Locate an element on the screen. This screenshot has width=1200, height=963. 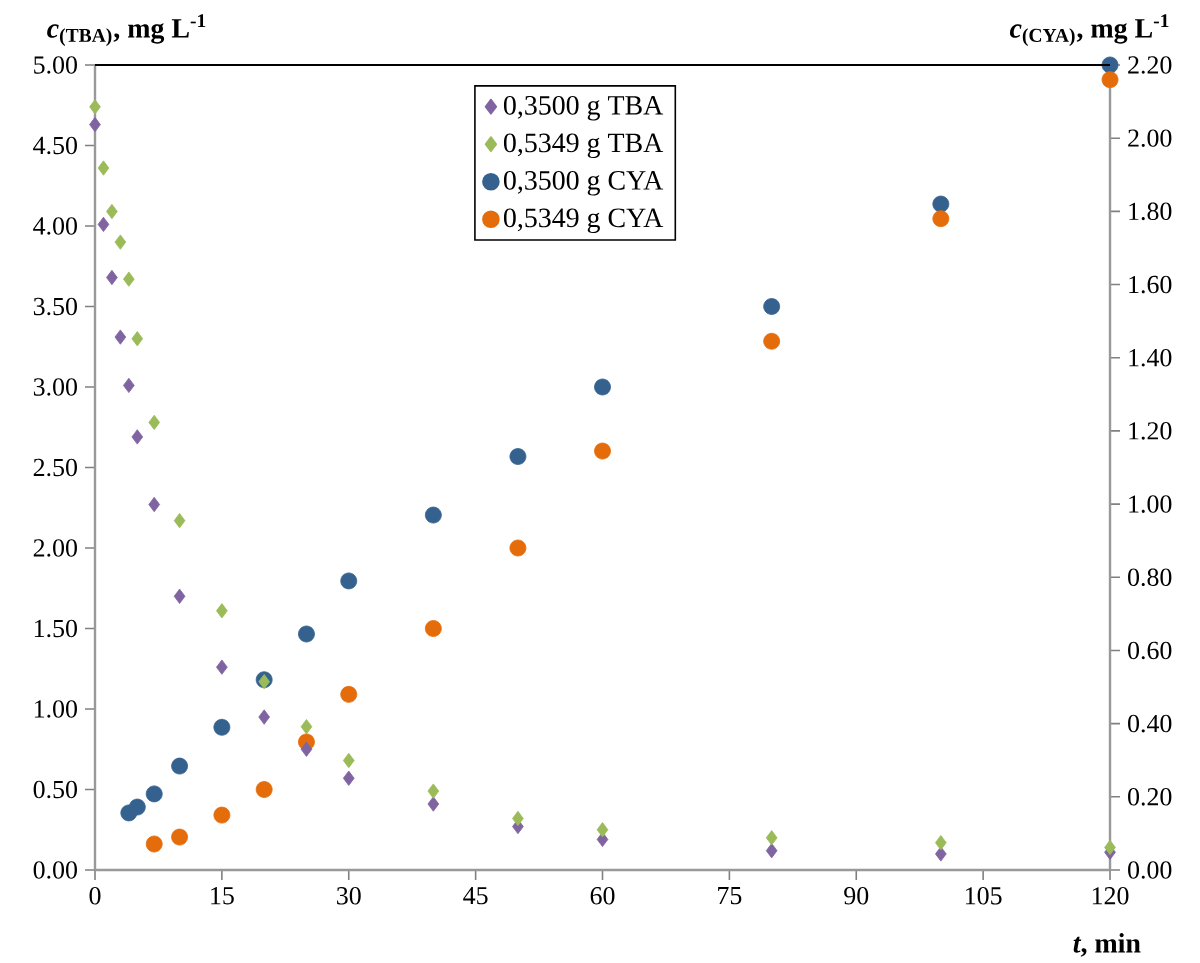
y-tick-label: 5.00 is located at coordinates (55, 65).